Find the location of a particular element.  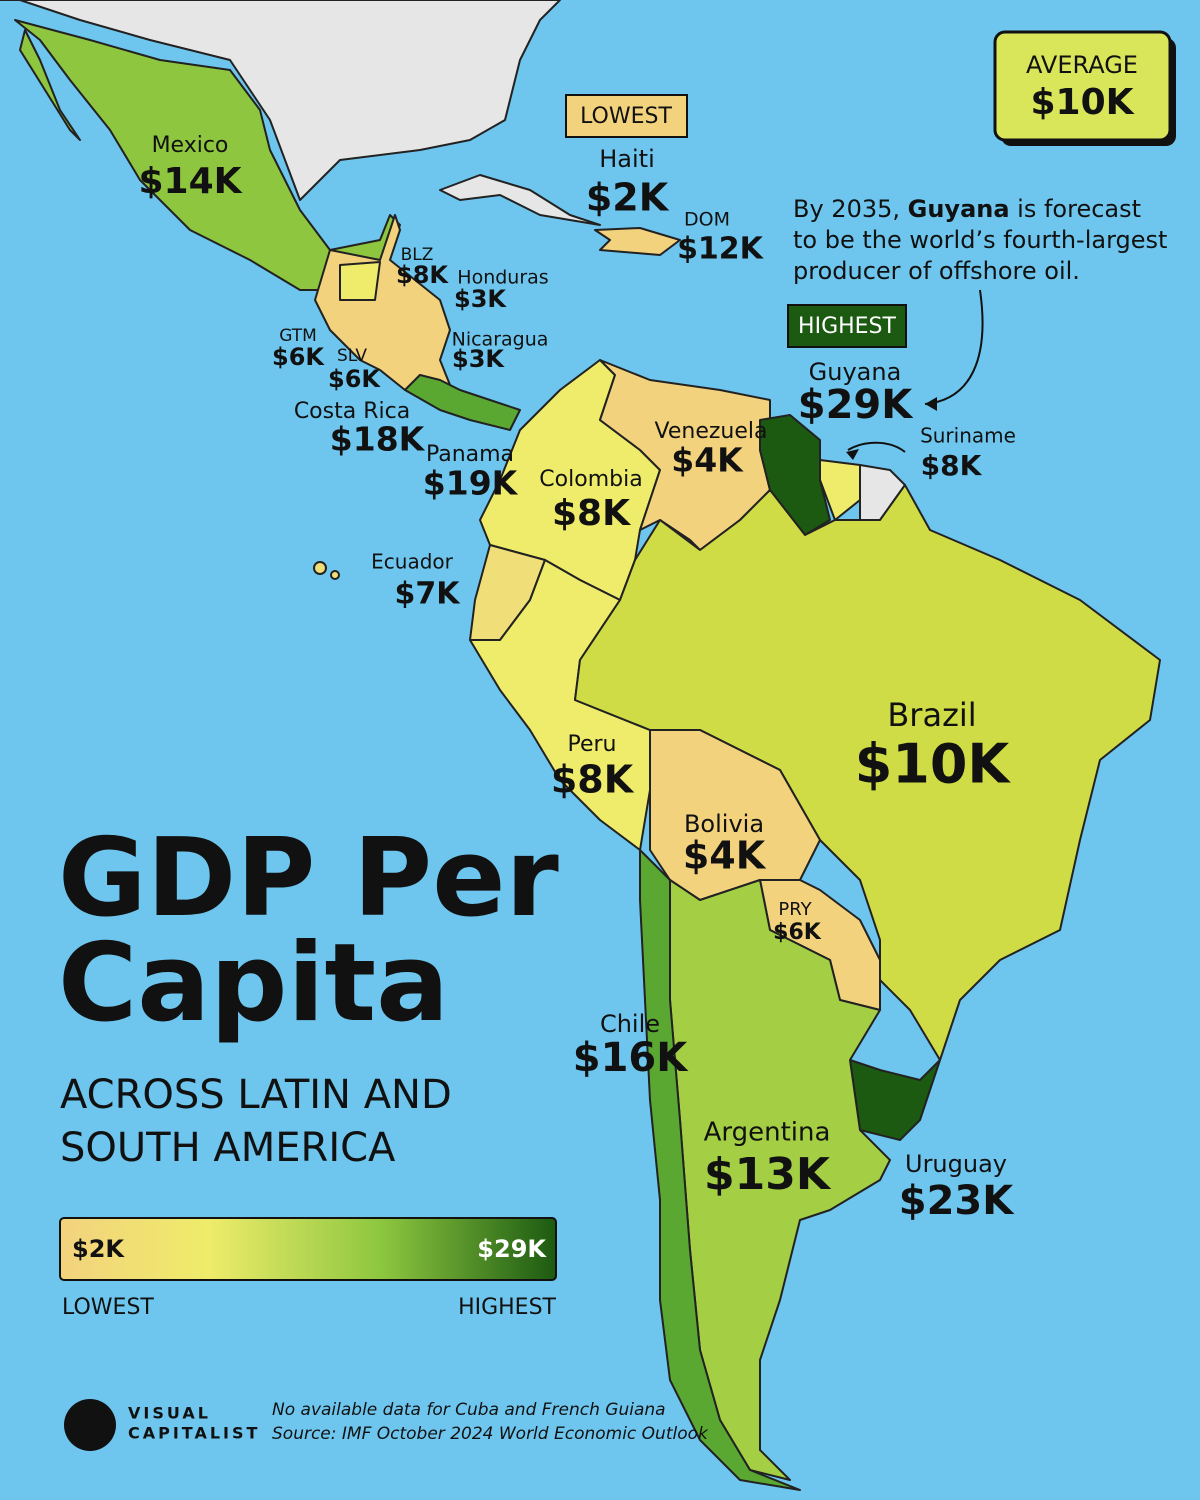

lowest-badge is located at coordinates (626, 116).